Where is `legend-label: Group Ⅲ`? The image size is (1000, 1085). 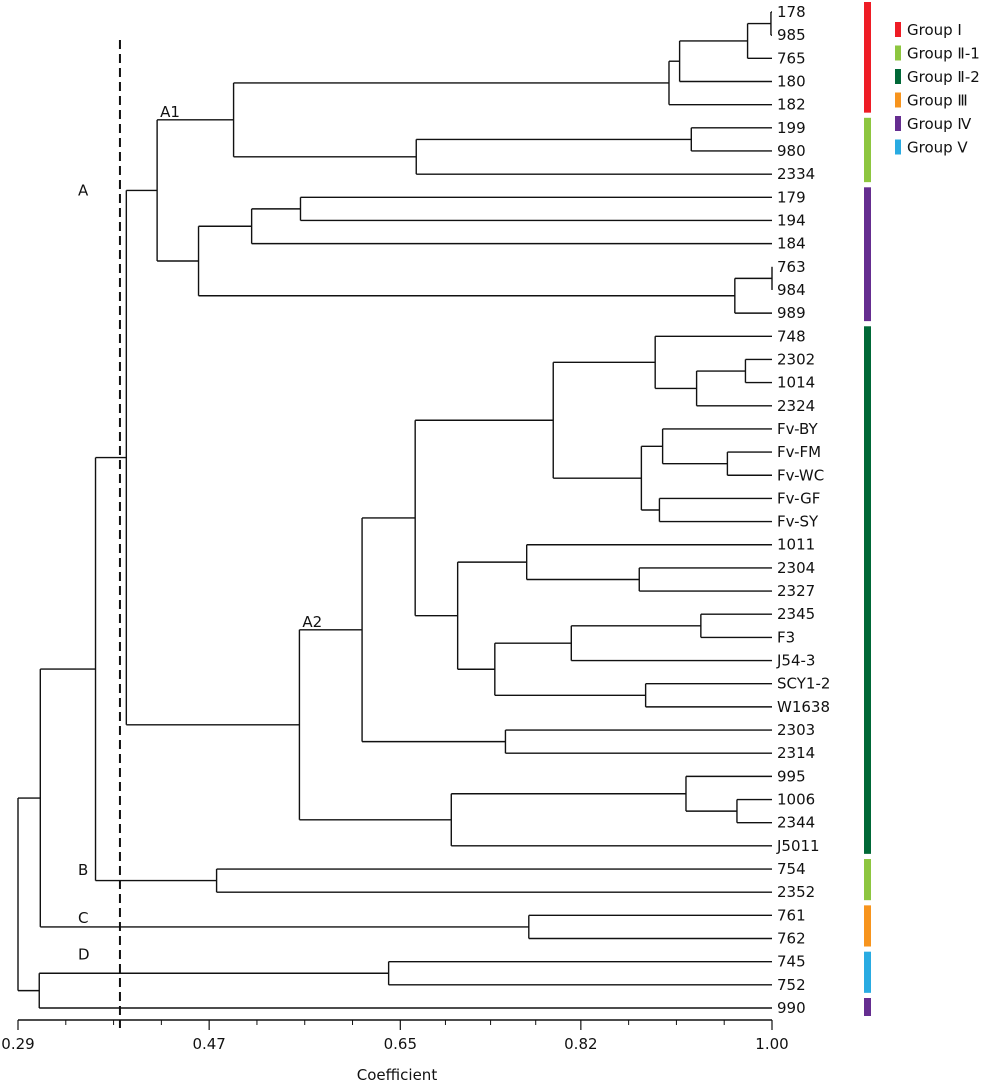
legend-label: Group Ⅲ is located at coordinates (937, 101).